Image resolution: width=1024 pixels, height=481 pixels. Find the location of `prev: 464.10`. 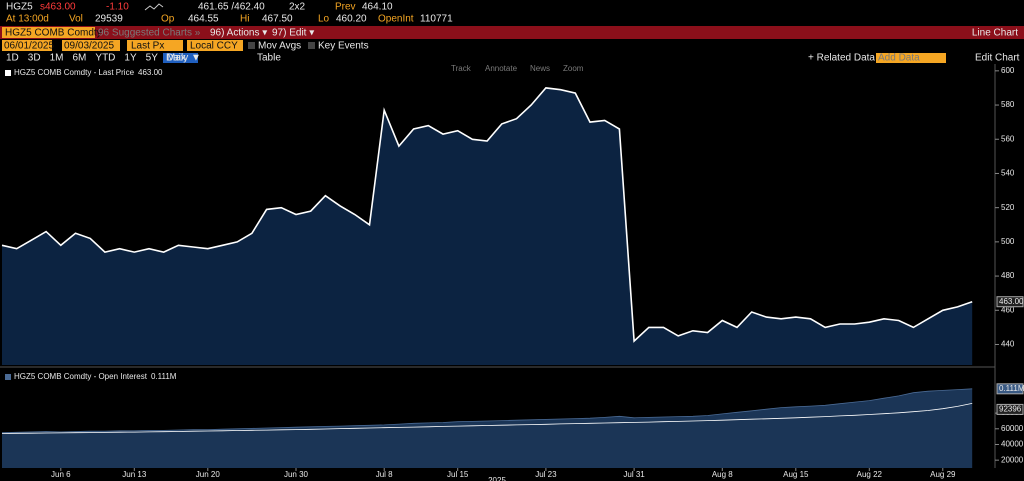

prev: 464.10 is located at coordinates (377, 7).